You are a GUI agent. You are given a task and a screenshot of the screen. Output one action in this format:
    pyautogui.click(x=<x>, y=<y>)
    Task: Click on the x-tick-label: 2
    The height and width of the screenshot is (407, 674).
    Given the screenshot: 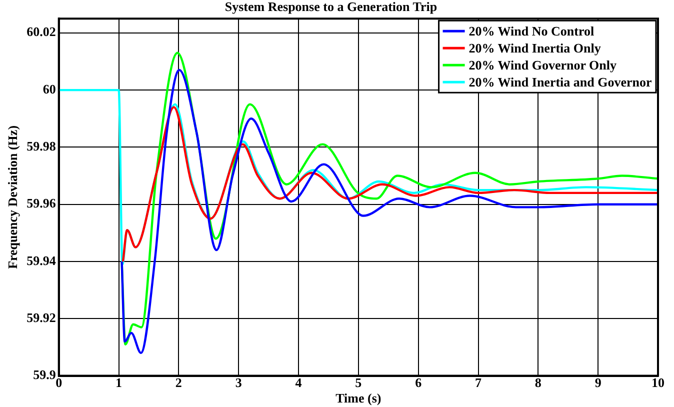 What is the action you would take?
    pyautogui.click(x=178, y=382)
    